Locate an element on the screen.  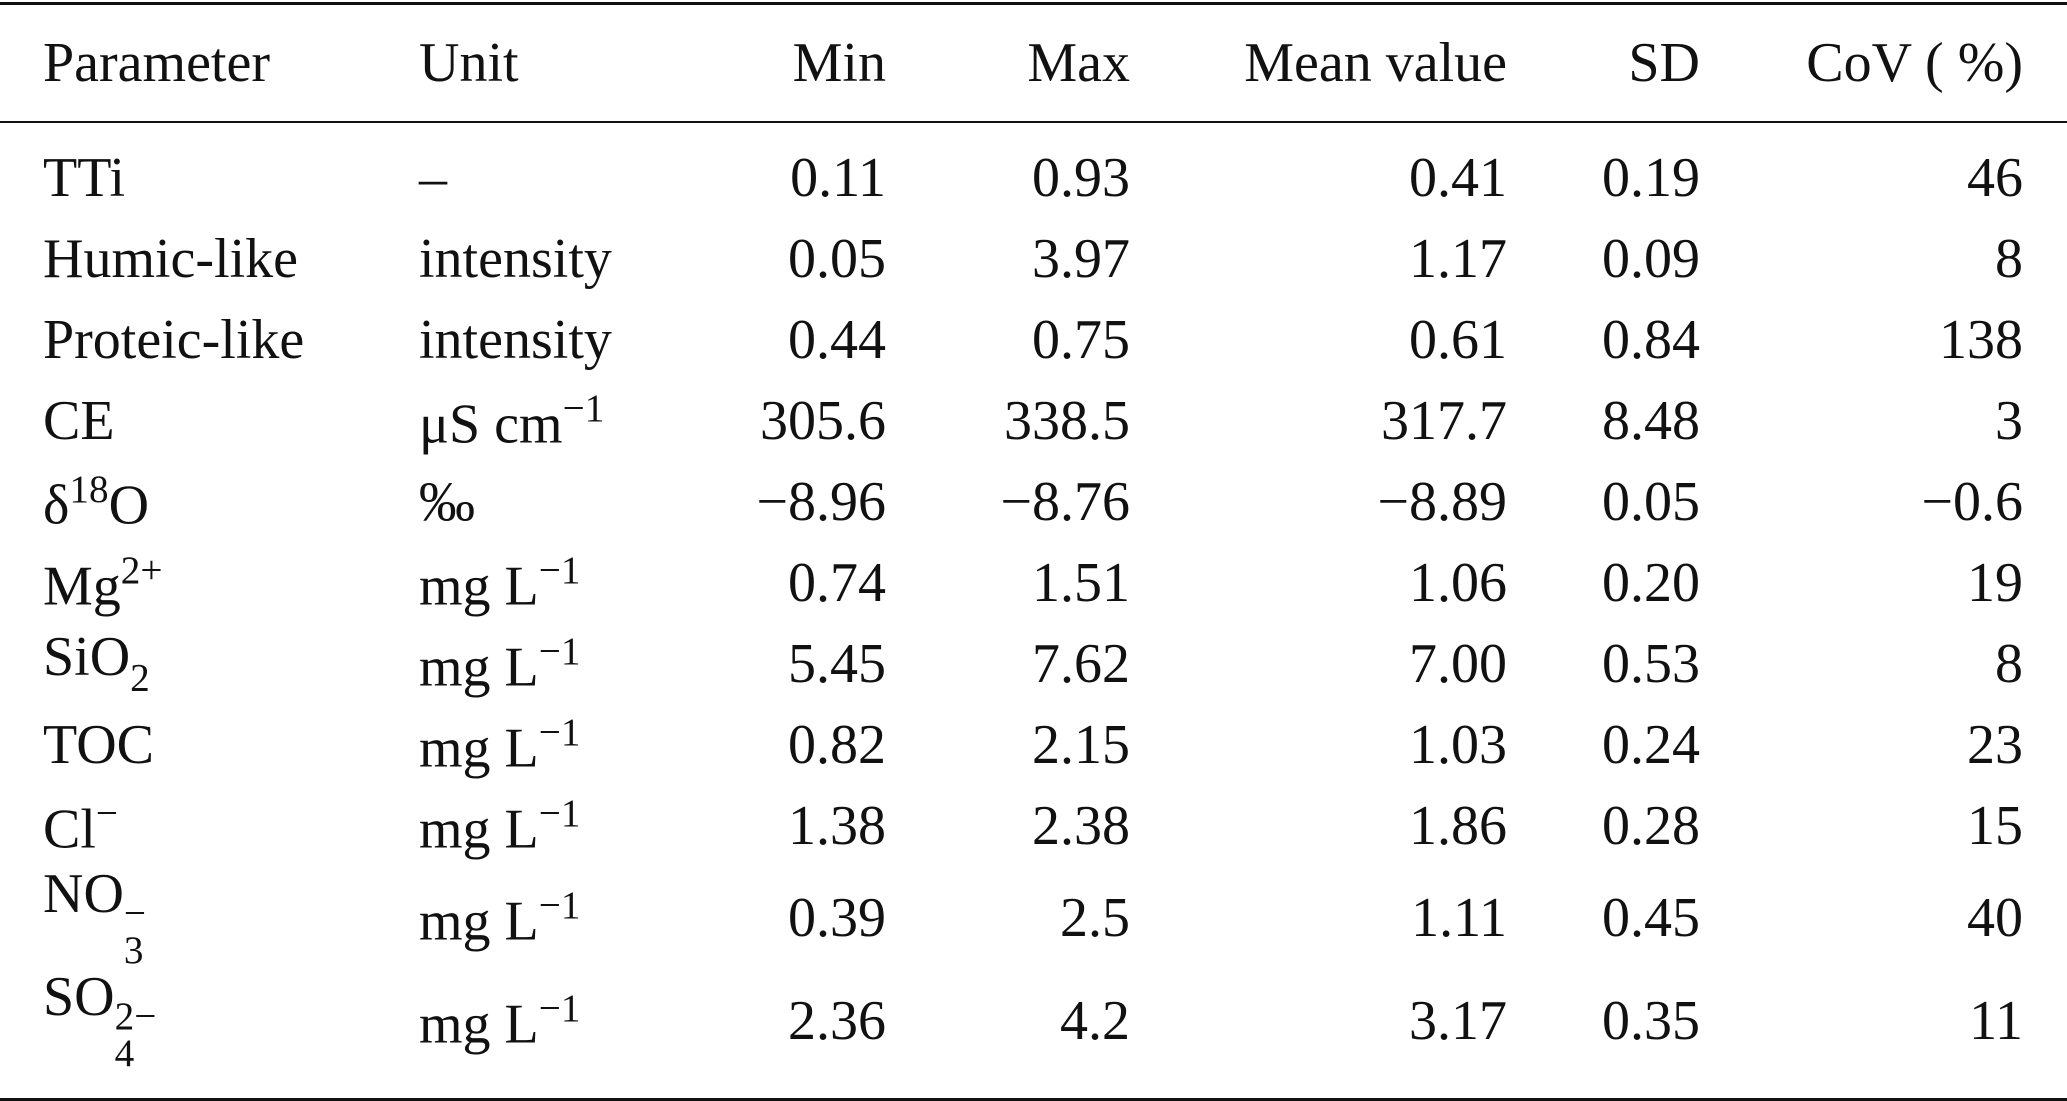
text: TTi is located at coordinates (84, 177).